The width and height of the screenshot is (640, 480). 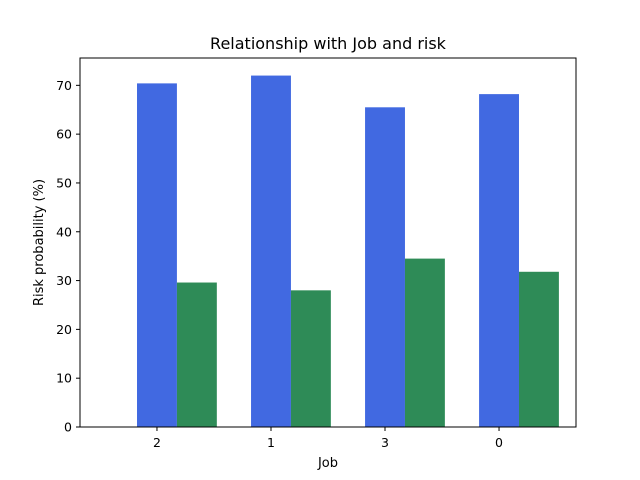 I want to click on x-axis-ticks: 2 1 3 0, so click(x=328, y=438).